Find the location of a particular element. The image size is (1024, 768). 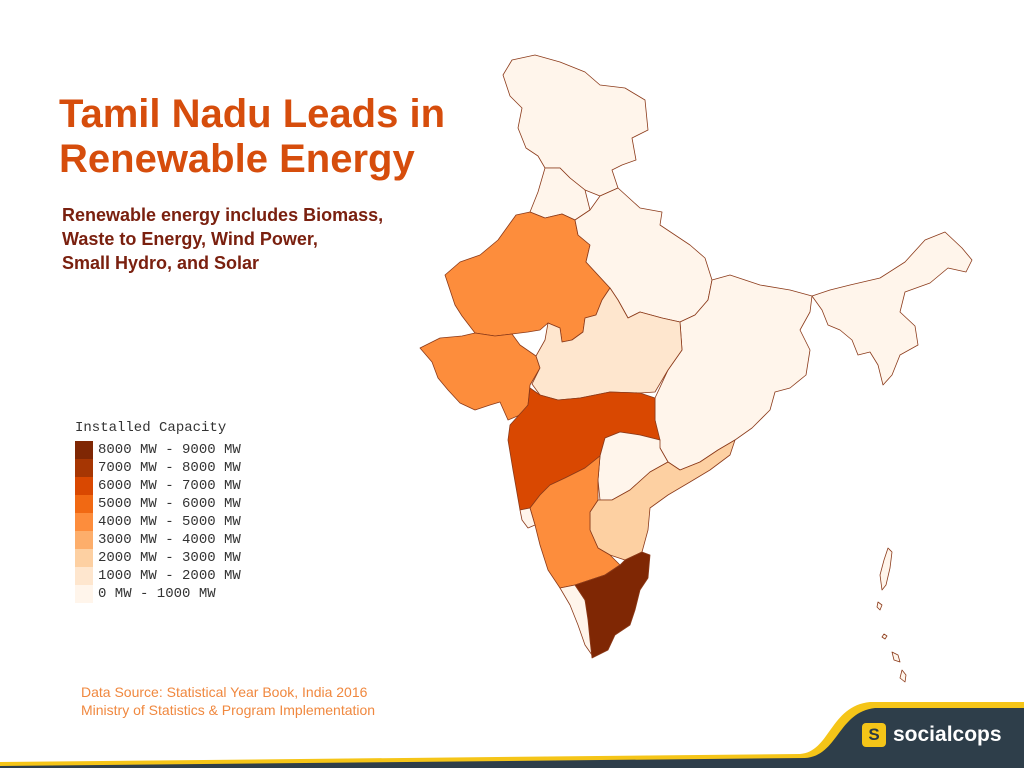

region-nicobar-islands is located at coordinates (896, 657).